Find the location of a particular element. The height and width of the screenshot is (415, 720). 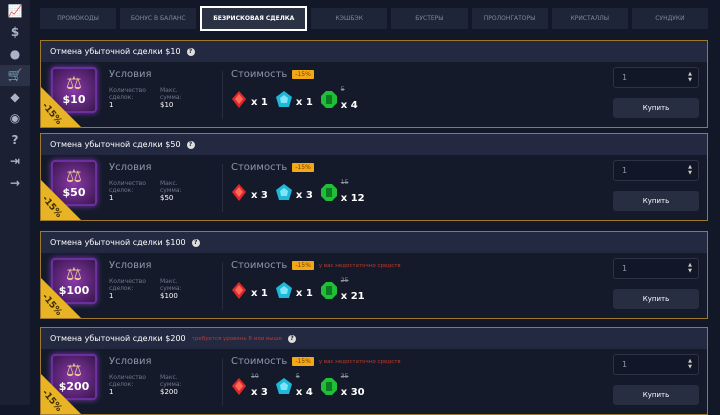

sidebar-item-user: ● is located at coordinates (15, 54).